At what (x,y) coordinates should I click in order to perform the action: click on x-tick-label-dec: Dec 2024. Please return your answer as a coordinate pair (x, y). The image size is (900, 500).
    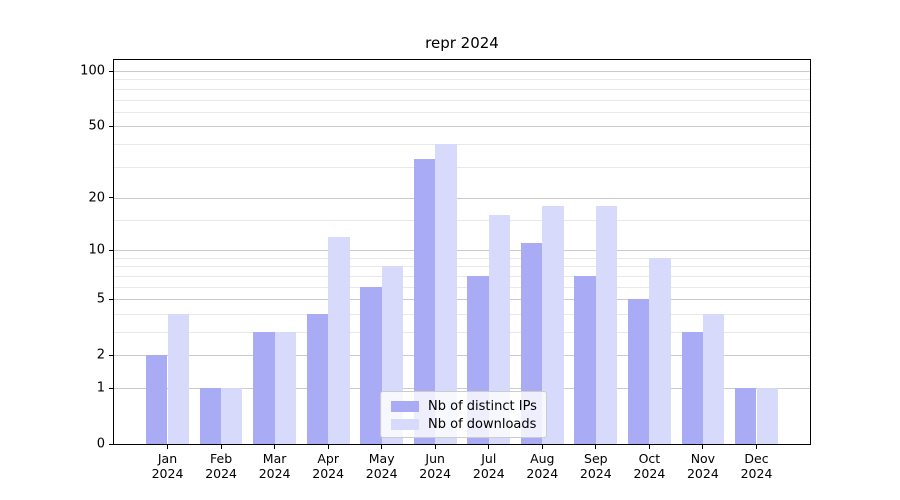
    Looking at the image, I should click on (757, 466).